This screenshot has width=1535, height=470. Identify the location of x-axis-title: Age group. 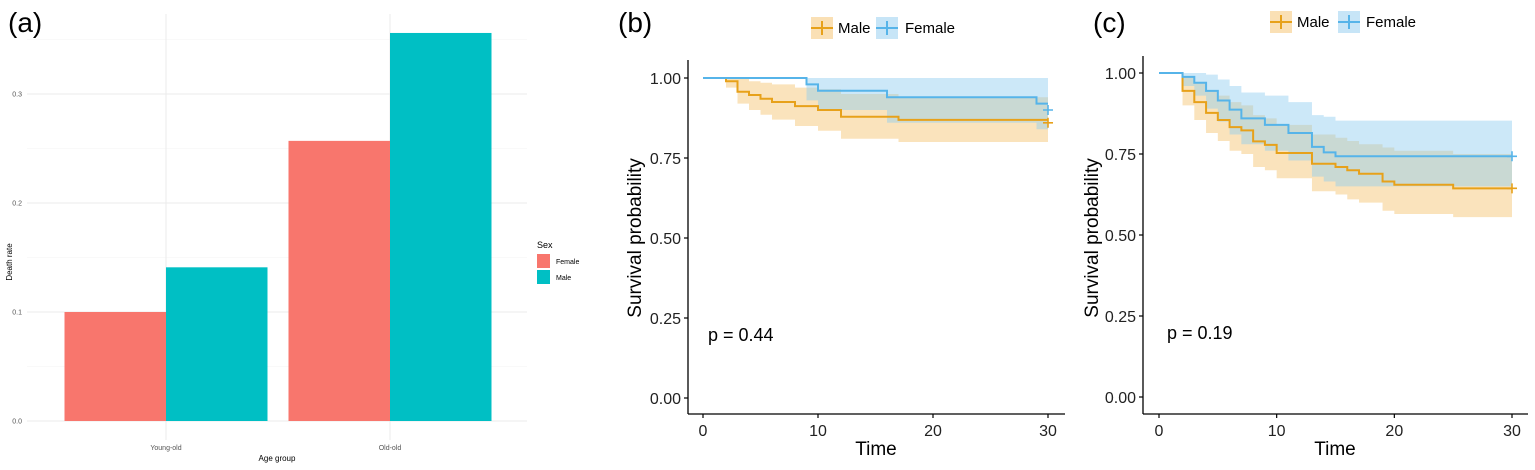
(277, 458).